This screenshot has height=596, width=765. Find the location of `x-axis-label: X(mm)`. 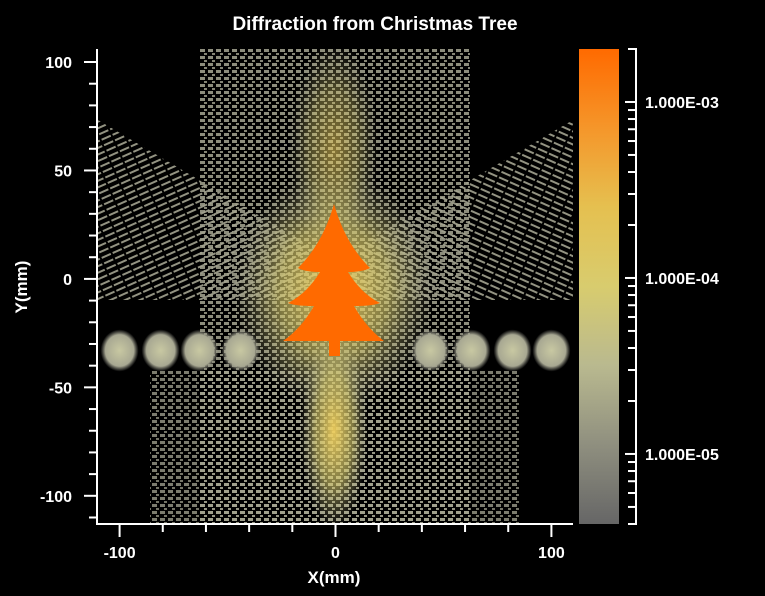

x-axis-label: X(mm) is located at coordinates (334, 577).